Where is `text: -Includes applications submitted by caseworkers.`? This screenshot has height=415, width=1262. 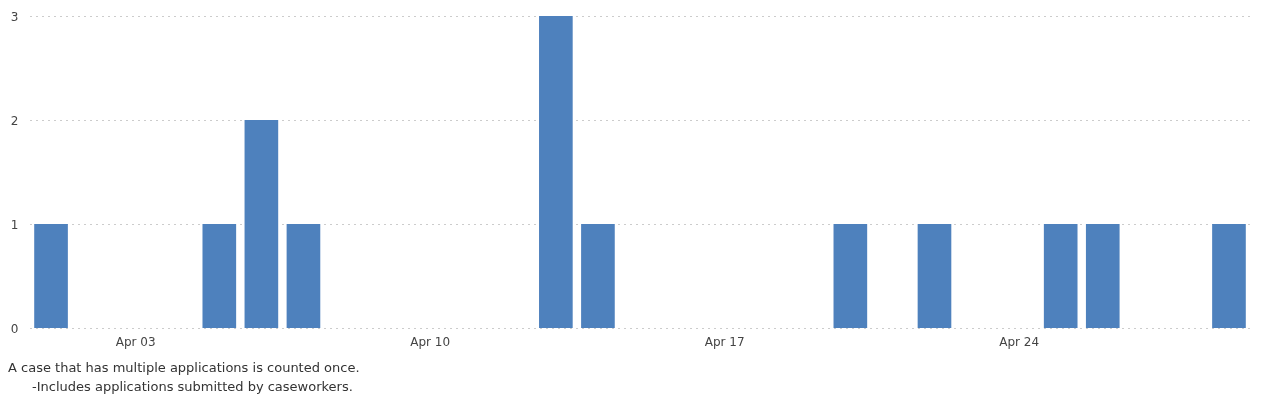 text: -Includes applications submitted by caseworkers. is located at coordinates (192, 387).